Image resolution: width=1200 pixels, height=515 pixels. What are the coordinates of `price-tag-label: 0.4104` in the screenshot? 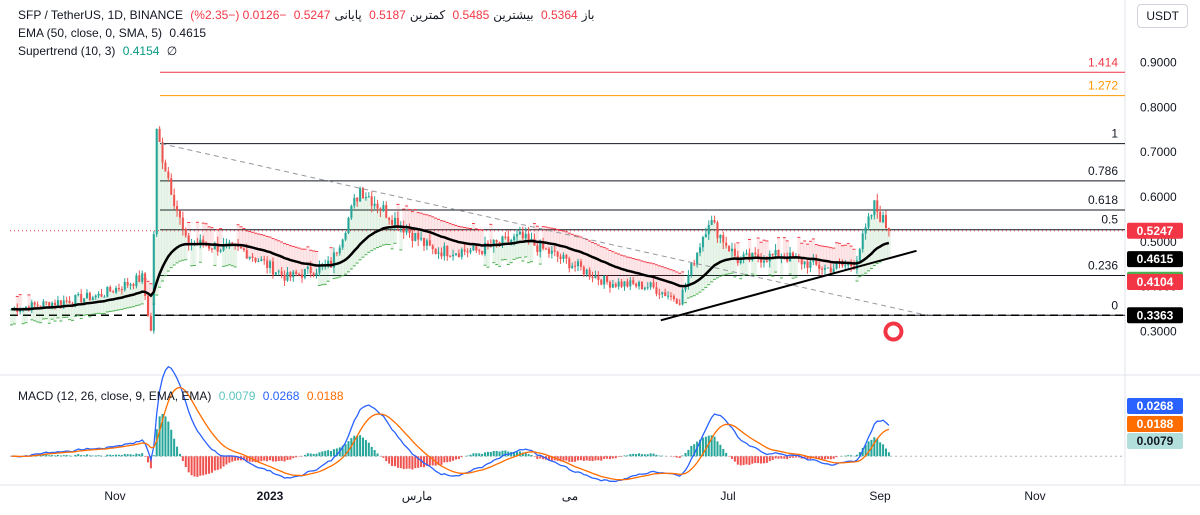 It's located at (1155, 282).